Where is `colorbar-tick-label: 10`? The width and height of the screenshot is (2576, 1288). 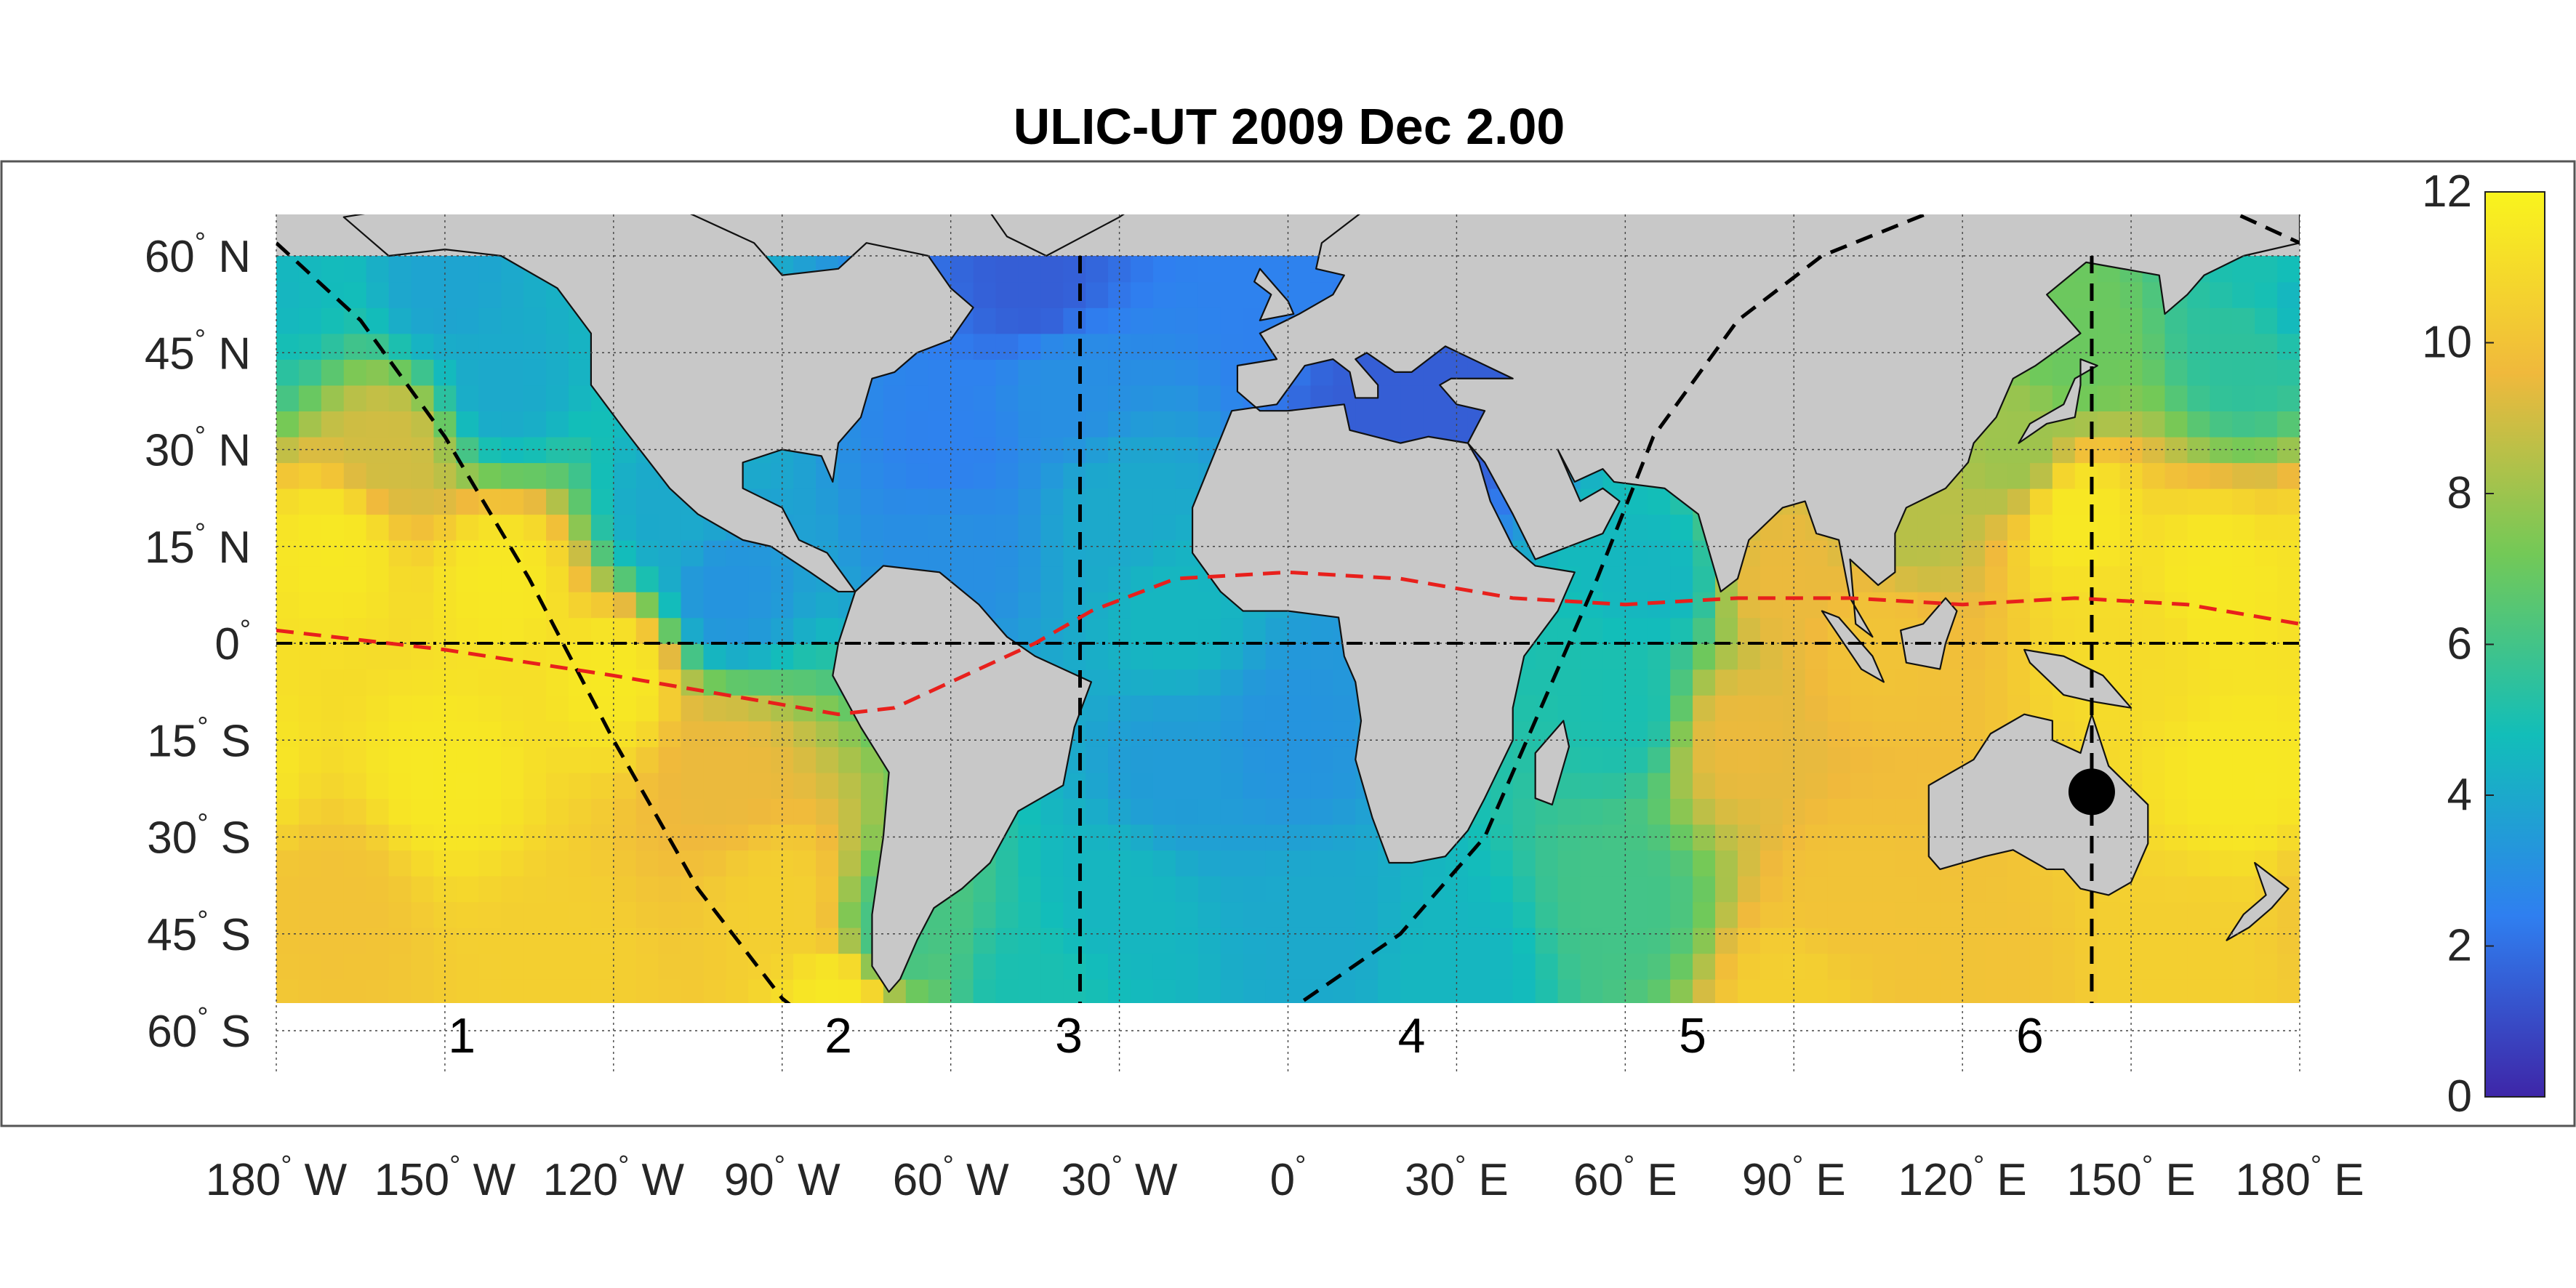
colorbar-tick-label: 10 is located at coordinates (2447, 343).